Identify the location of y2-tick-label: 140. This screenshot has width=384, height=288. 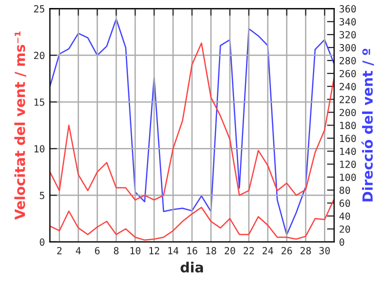
(348, 152).